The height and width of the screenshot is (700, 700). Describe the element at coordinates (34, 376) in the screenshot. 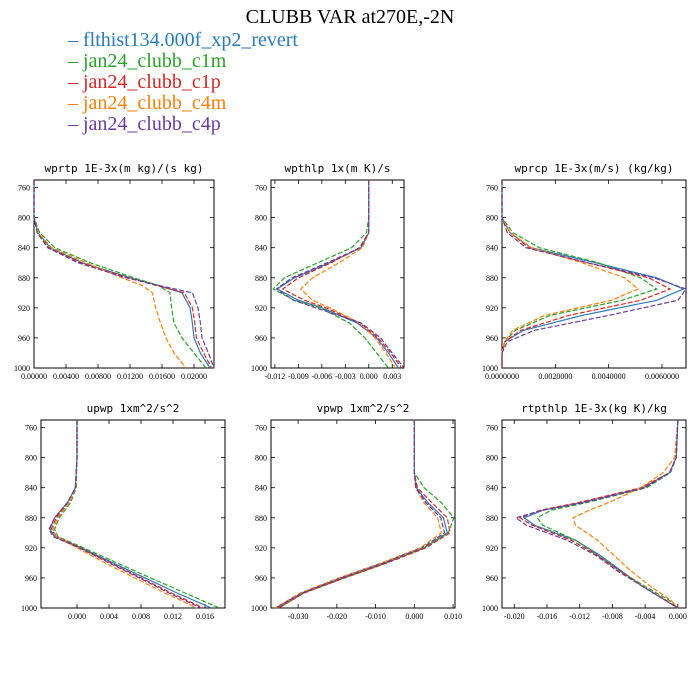

I see `x-tick-label: 0.00000` at that location.